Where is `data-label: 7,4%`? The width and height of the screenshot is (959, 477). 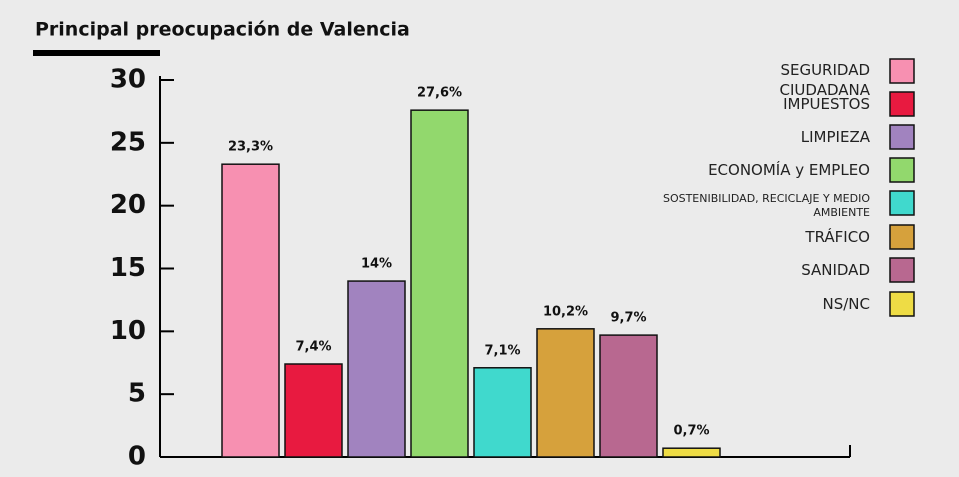 data-label: 7,4% is located at coordinates (313, 347).